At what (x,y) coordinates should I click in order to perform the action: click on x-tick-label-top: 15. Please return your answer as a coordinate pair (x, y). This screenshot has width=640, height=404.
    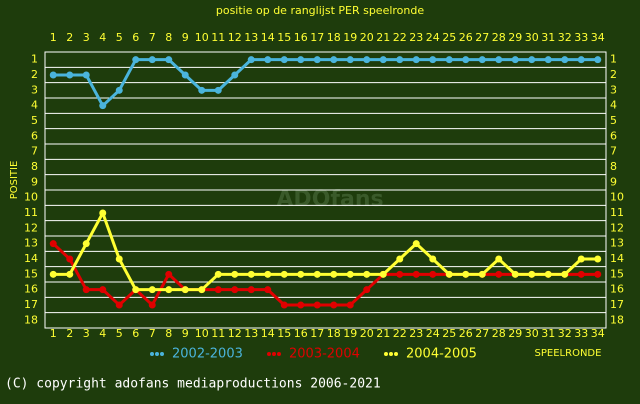
    Looking at the image, I should click on (284, 37).